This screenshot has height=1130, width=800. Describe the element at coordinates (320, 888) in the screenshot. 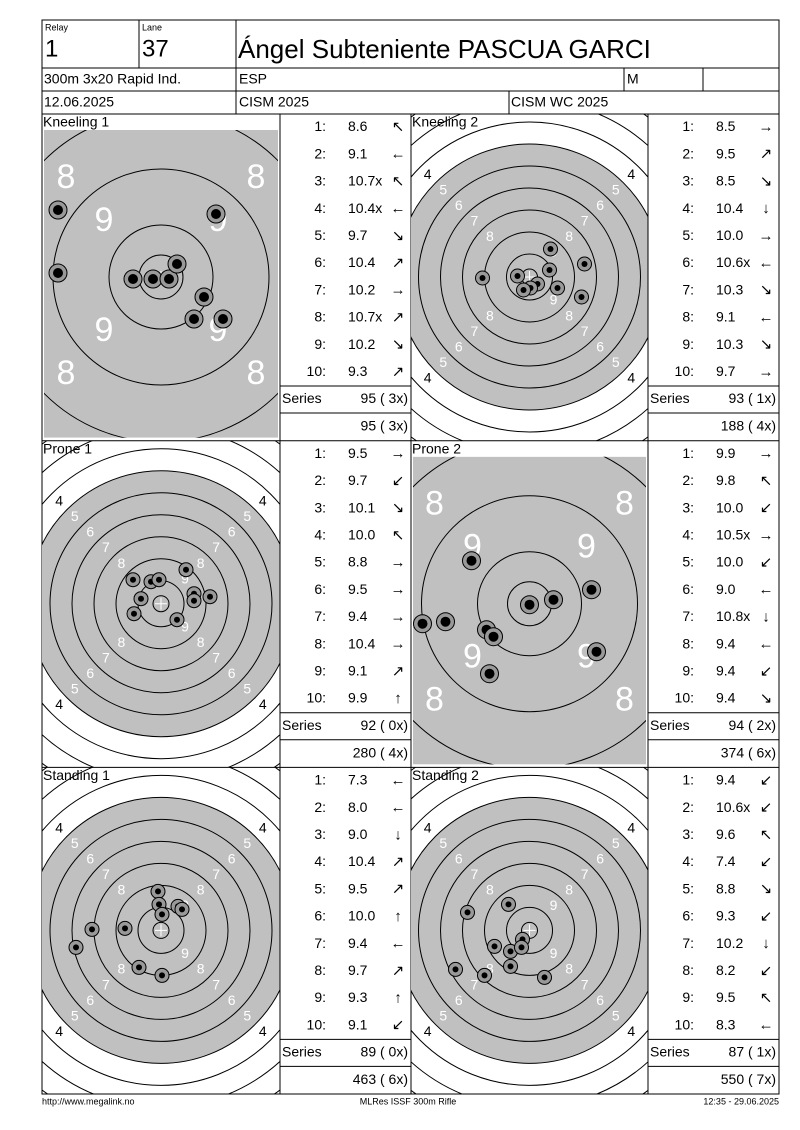

I see `shot-number: 5:` at that location.